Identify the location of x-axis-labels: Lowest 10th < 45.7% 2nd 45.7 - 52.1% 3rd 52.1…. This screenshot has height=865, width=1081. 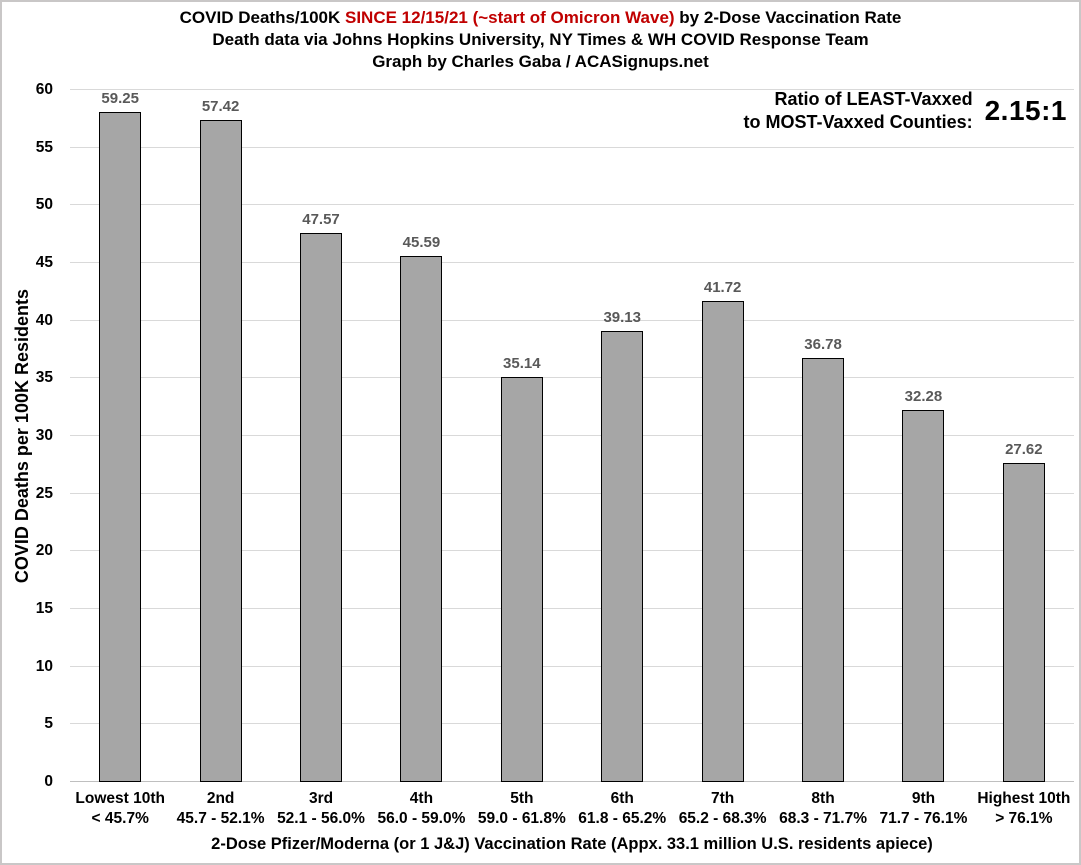
(572, 809).